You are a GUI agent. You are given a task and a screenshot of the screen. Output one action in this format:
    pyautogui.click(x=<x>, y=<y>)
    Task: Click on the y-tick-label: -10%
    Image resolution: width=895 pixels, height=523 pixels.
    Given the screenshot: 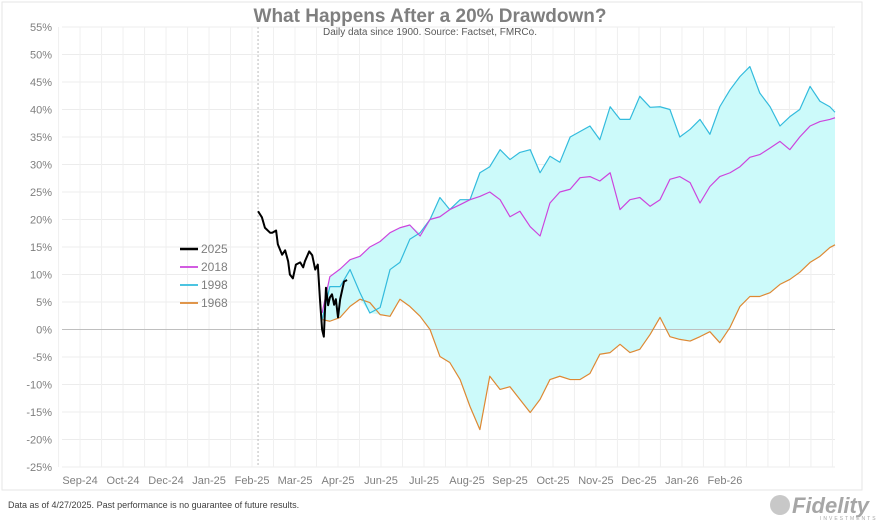 What is the action you would take?
    pyautogui.click(x=39, y=386)
    